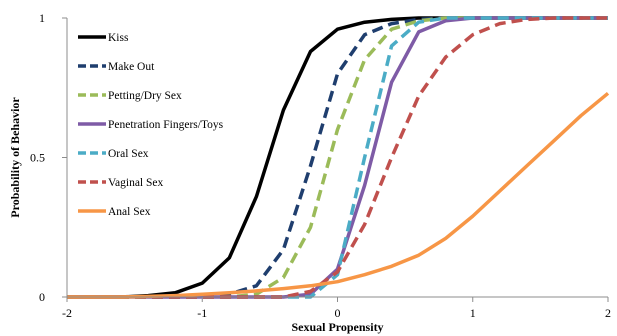 Image resolution: width=617 pixels, height=336 pixels. Describe the element at coordinates (37, 158) in the screenshot. I see `y-tick-label: 0.5` at that location.